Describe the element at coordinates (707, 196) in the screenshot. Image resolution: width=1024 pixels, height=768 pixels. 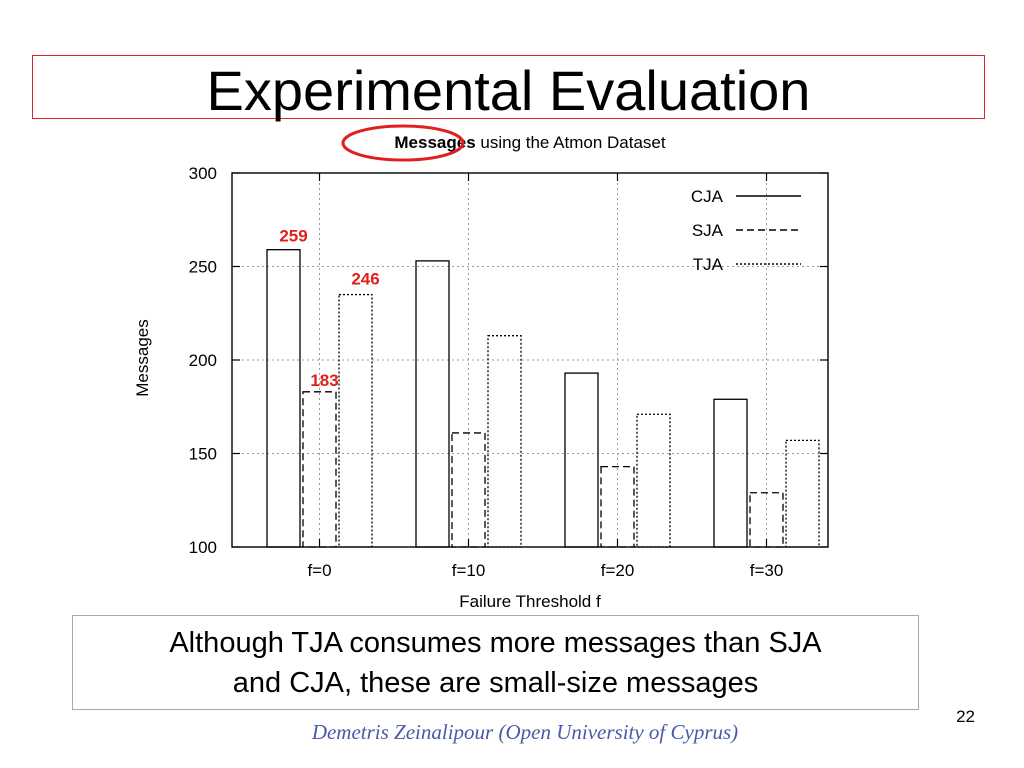
I see `legend-label-cja: CJA` at that location.